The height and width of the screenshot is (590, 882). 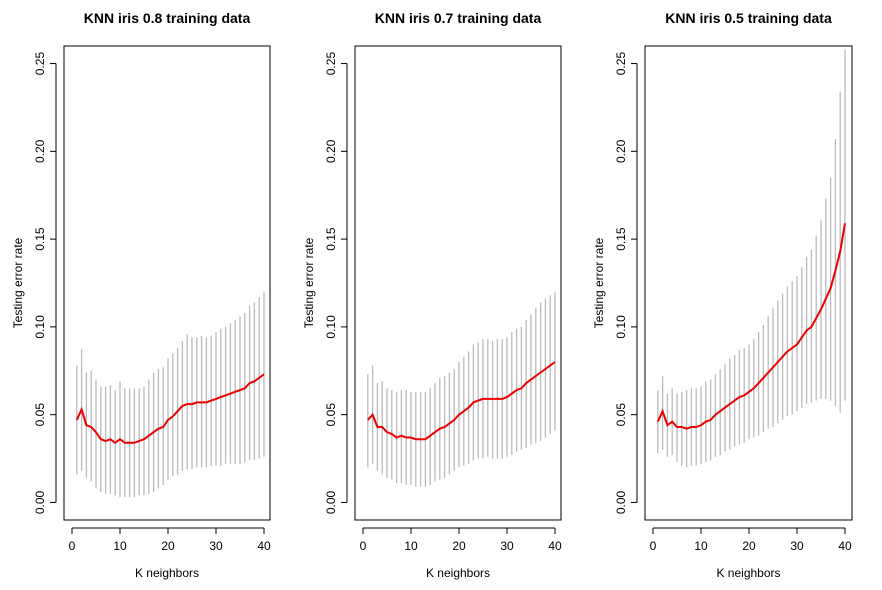 What do you see at coordinates (458, 18) in the screenshot?
I see `panel-title: KNN iris 0.7 training data` at bounding box center [458, 18].